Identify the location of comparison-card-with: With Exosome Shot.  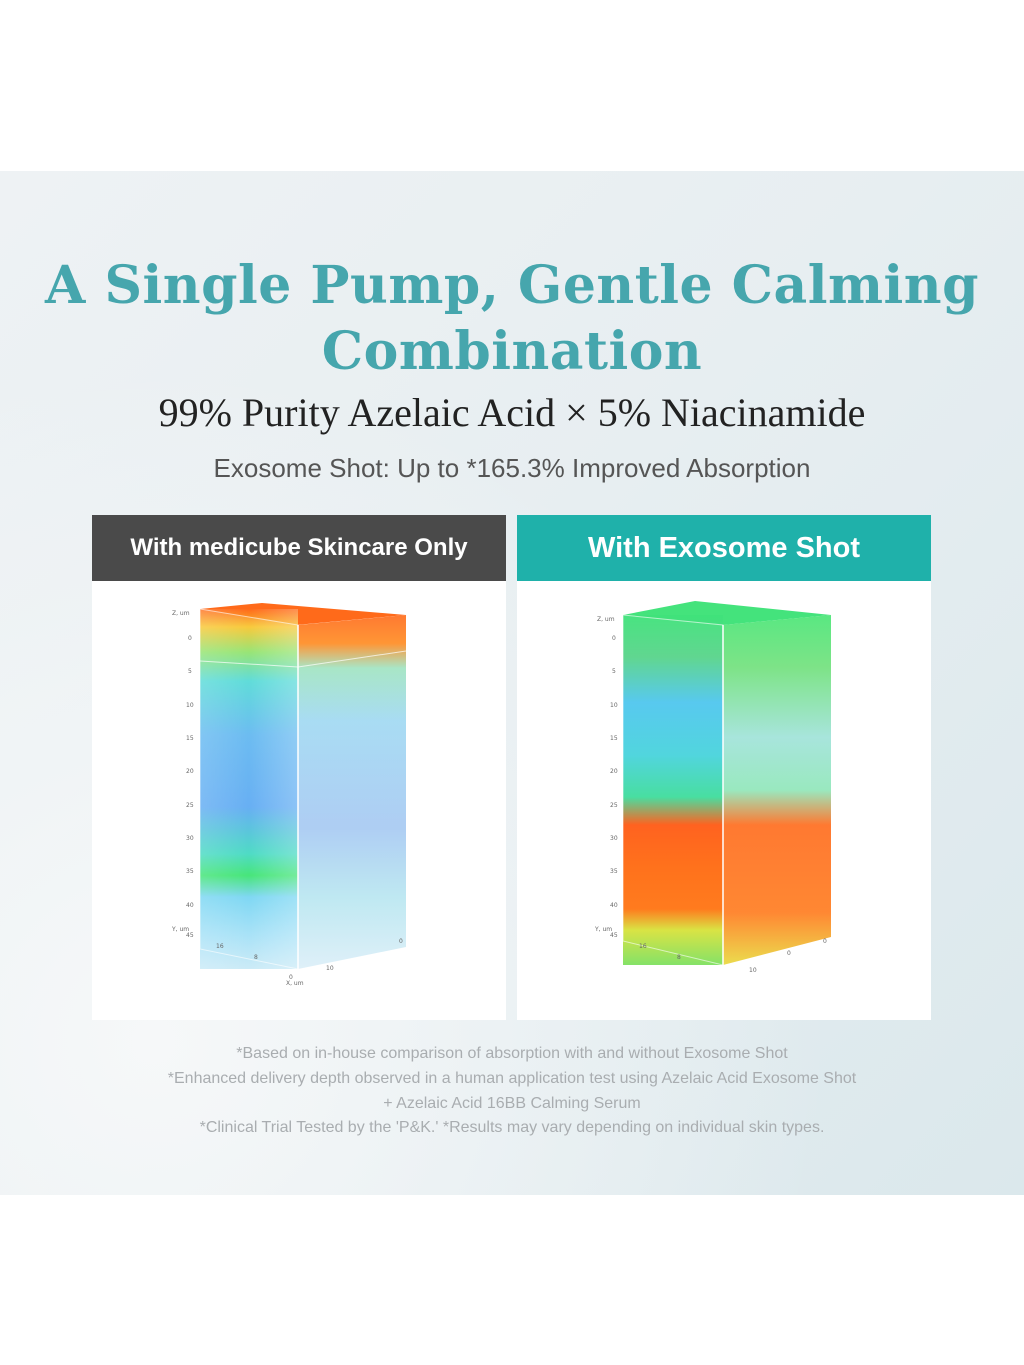
(724, 767).